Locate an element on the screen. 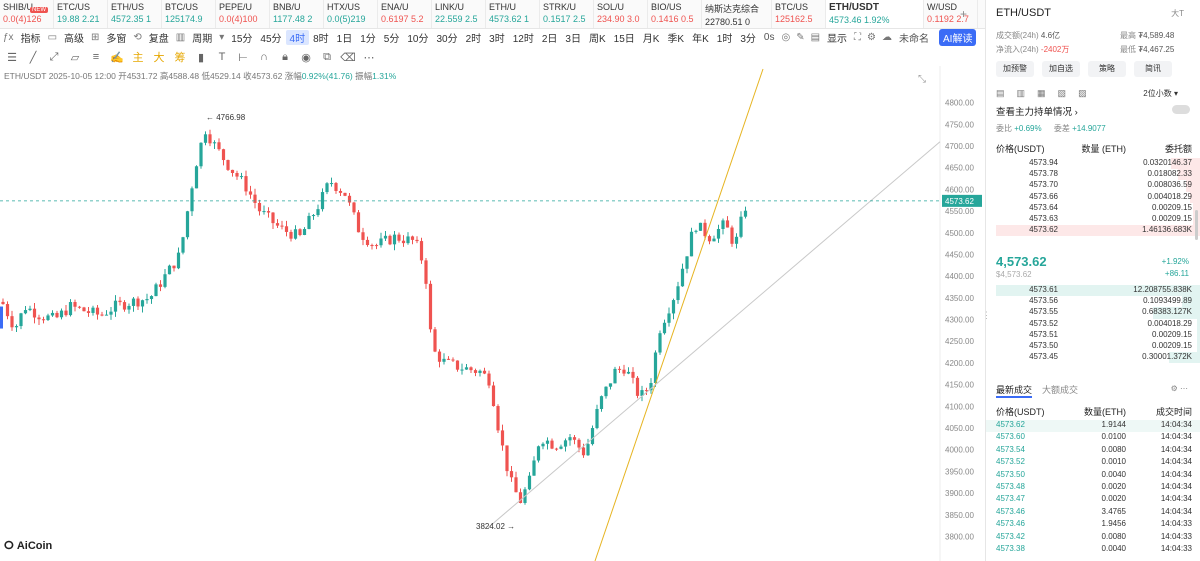 This screenshot has width=1200, height=561. settings-icon: ⚙ is located at coordinates (872, 37).